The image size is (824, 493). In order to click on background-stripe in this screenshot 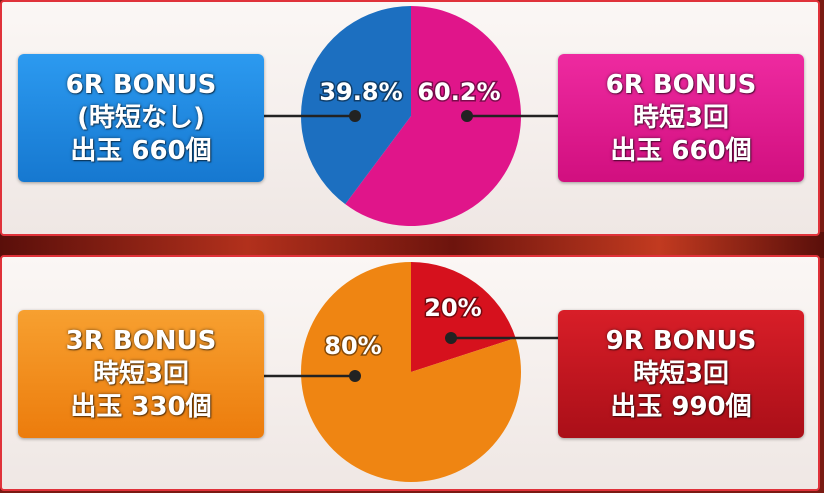, I will do `click(412, 245)`.